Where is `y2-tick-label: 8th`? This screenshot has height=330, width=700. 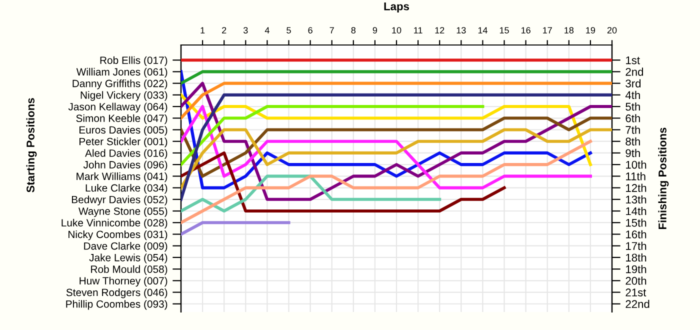
y2-tick-label: 8th is located at coordinates (633, 141).